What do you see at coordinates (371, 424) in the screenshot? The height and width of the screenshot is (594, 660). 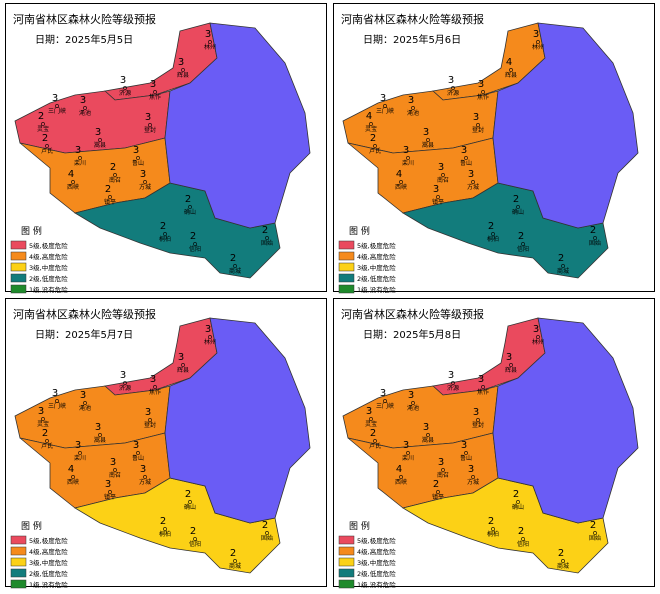 I see `station-name: 灵宝` at bounding box center [371, 424].